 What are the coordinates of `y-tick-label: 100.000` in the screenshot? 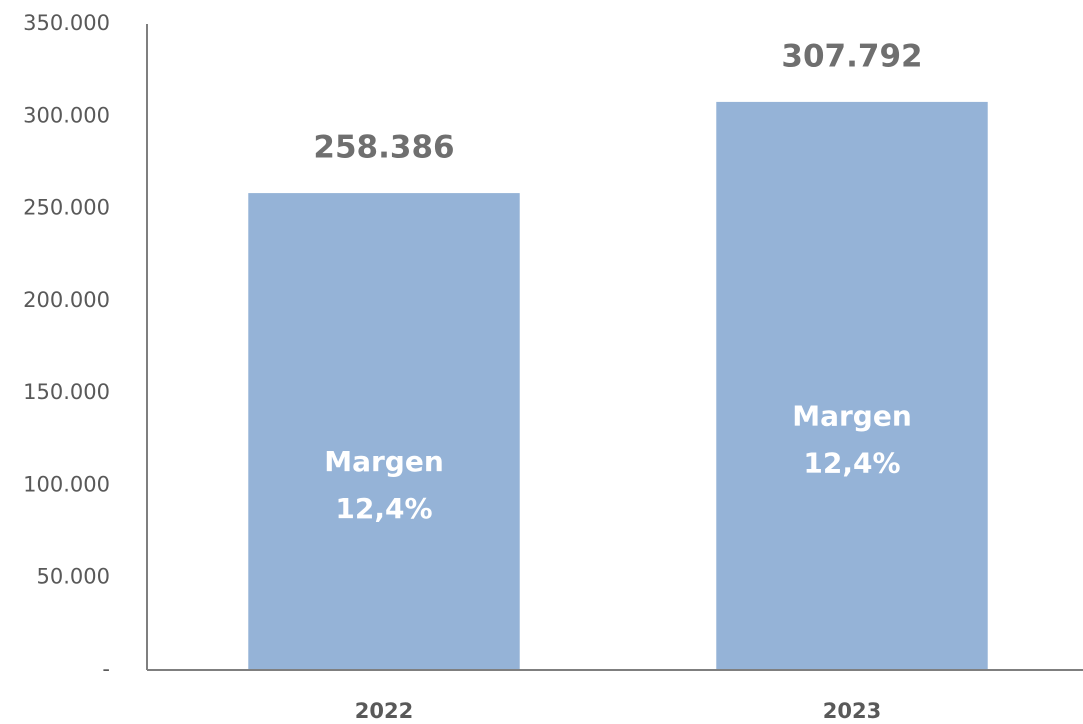 It's located at (66, 484).